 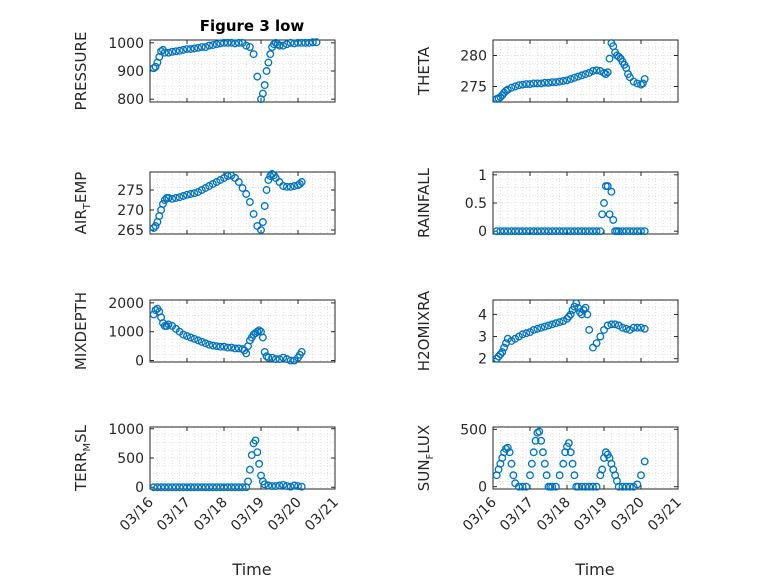 What do you see at coordinates (482, 338) in the screenshot?
I see `y-tick-label: 3` at bounding box center [482, 338].